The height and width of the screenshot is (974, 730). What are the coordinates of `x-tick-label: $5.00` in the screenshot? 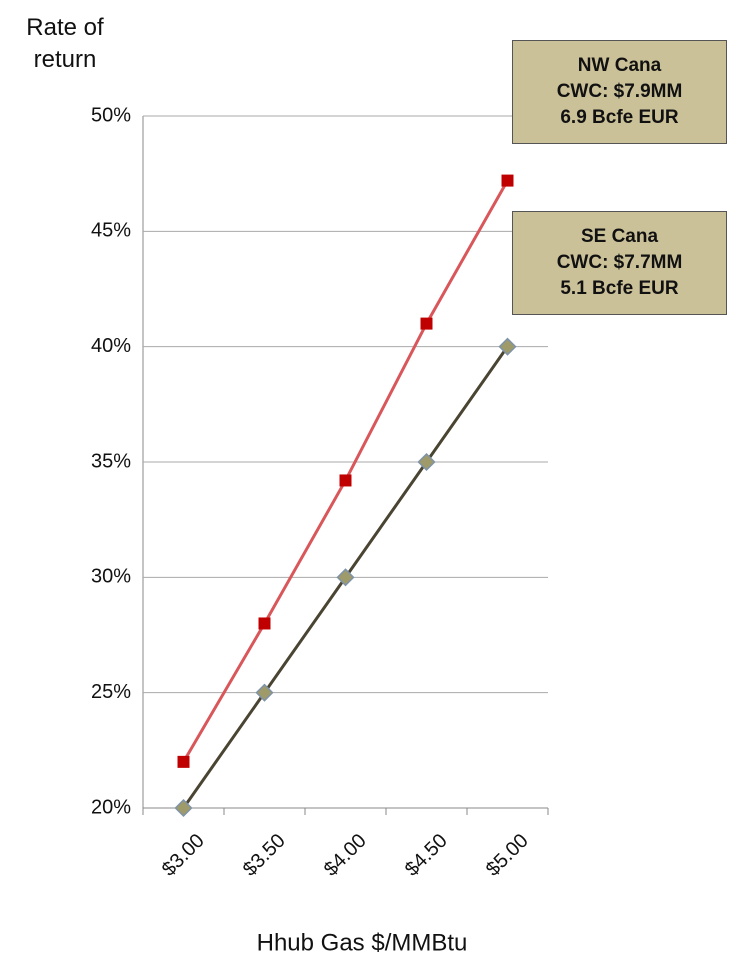 It's located at (507, 855).